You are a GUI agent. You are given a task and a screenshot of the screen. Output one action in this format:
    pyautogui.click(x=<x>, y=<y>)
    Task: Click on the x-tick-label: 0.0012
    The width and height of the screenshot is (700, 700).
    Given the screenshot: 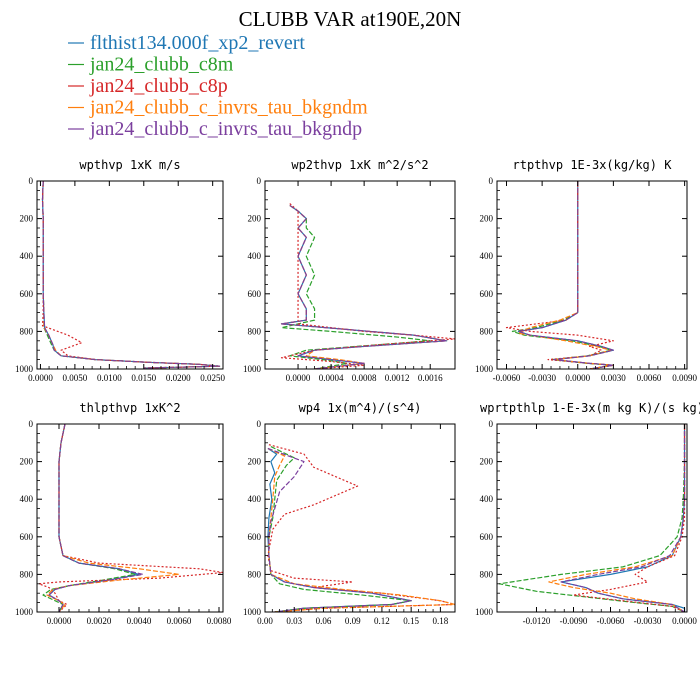 What is the action you would take?
    pyautogui.click(x=397, y=378)
    